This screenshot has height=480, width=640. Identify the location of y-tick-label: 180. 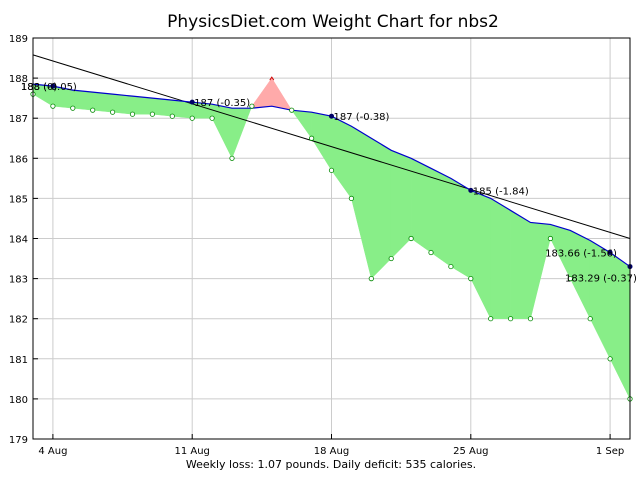
(18, 400).